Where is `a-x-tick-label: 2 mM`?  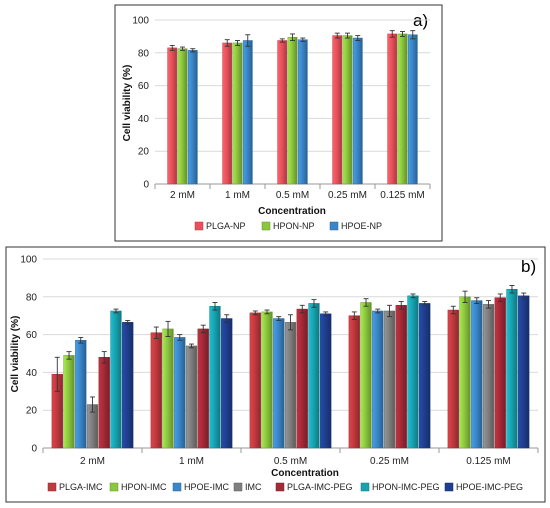
a-x-tick-label: 2 mM is located at coordinates (182, 195).